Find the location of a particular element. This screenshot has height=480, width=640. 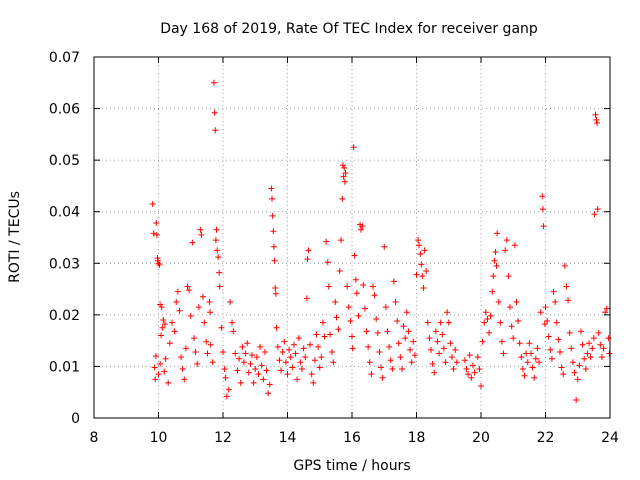

x-tick-label: 22 is located at coordinates (546, 438).